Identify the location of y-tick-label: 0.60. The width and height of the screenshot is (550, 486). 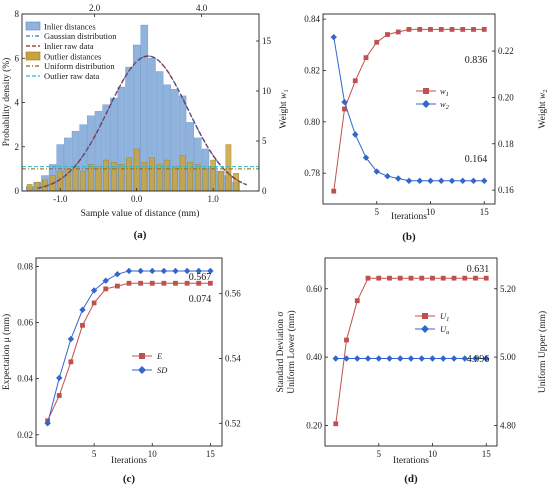
(314, 289).